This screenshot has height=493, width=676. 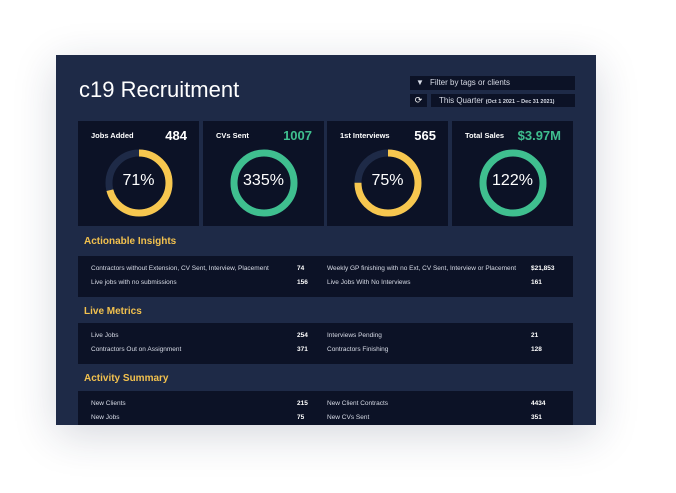 I want to click on filter-input: ▼ Filter by tags or clients, so click(x=492, y=83).